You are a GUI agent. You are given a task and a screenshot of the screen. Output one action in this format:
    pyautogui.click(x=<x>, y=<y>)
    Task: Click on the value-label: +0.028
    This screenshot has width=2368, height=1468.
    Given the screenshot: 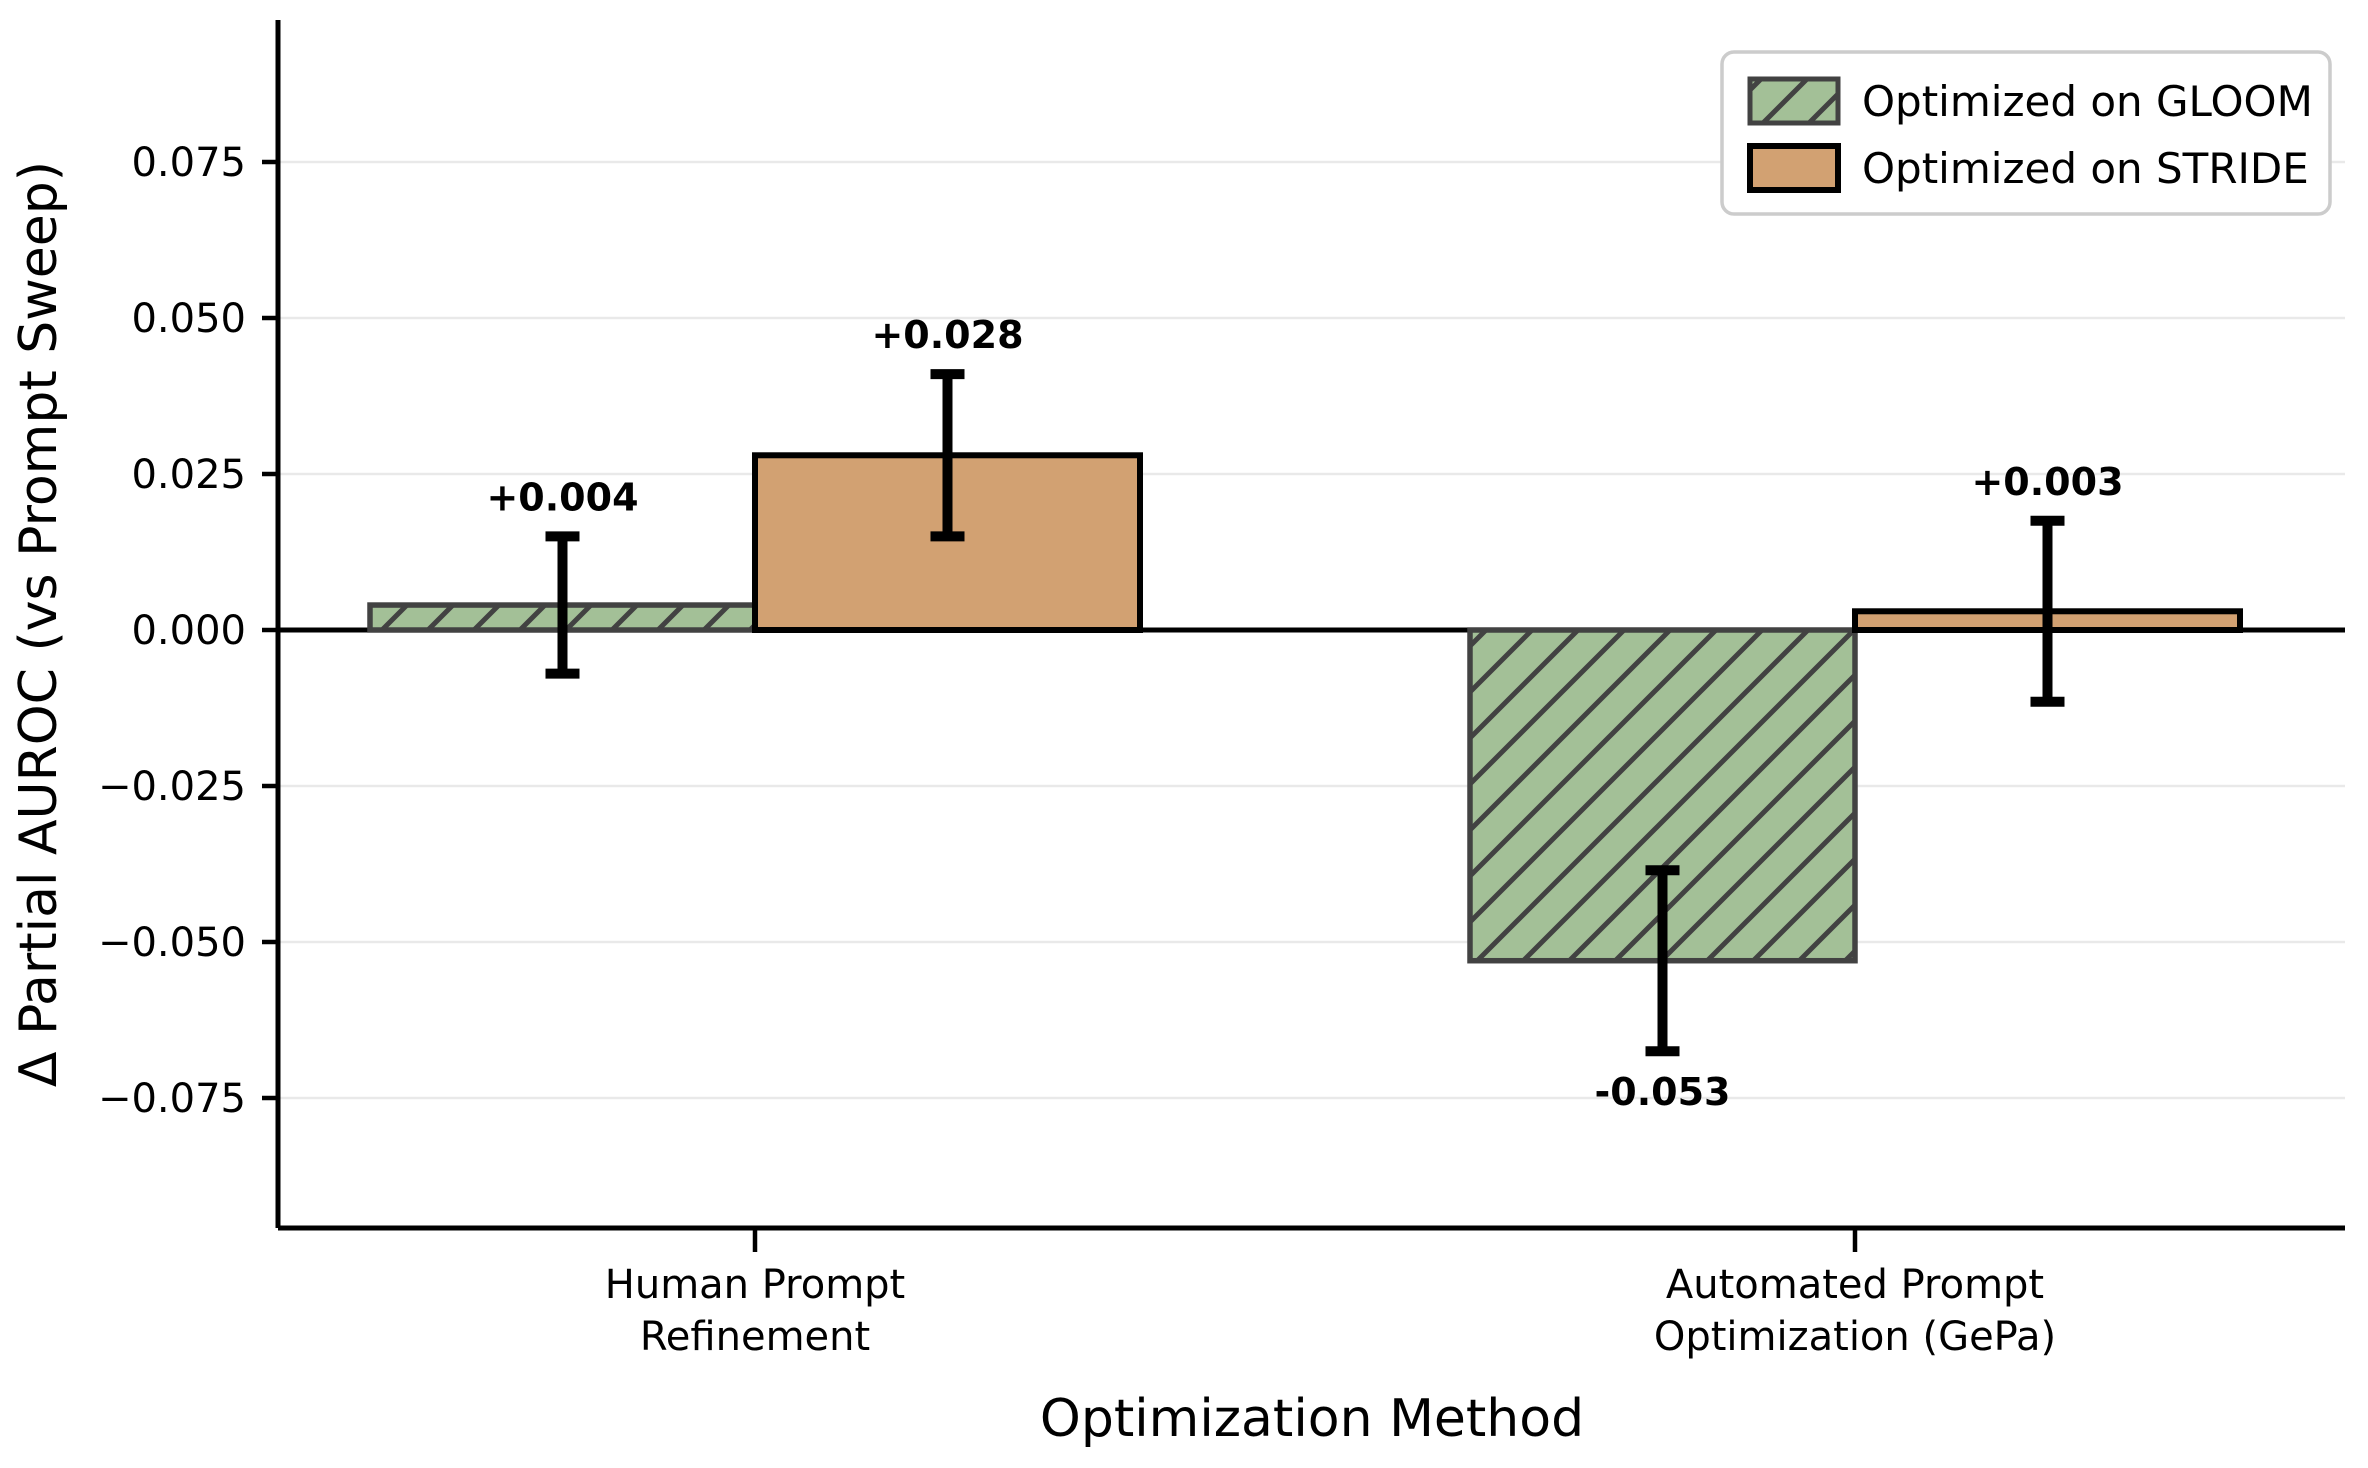 What is the action you would take?
    pyautogui.click(x=947, y=335)
    